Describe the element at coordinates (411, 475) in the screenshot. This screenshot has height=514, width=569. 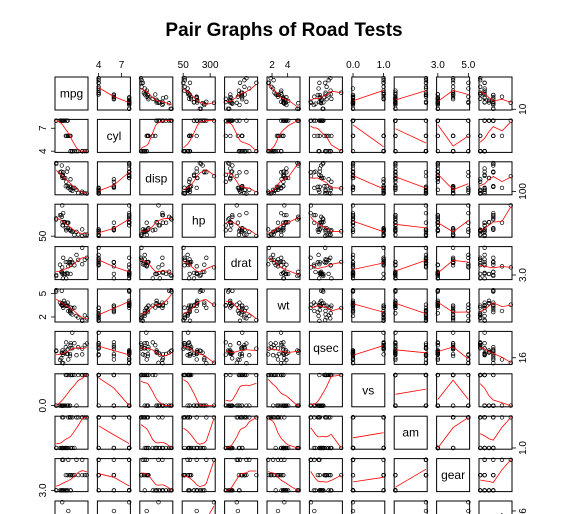
I see `panel-gear-vs-am` at that location.